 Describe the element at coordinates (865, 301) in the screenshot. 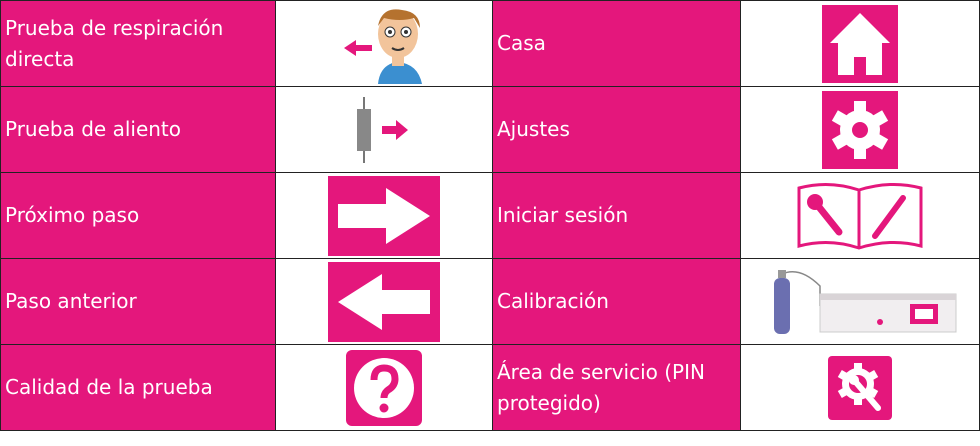

I see `calibration-icon` at that location.